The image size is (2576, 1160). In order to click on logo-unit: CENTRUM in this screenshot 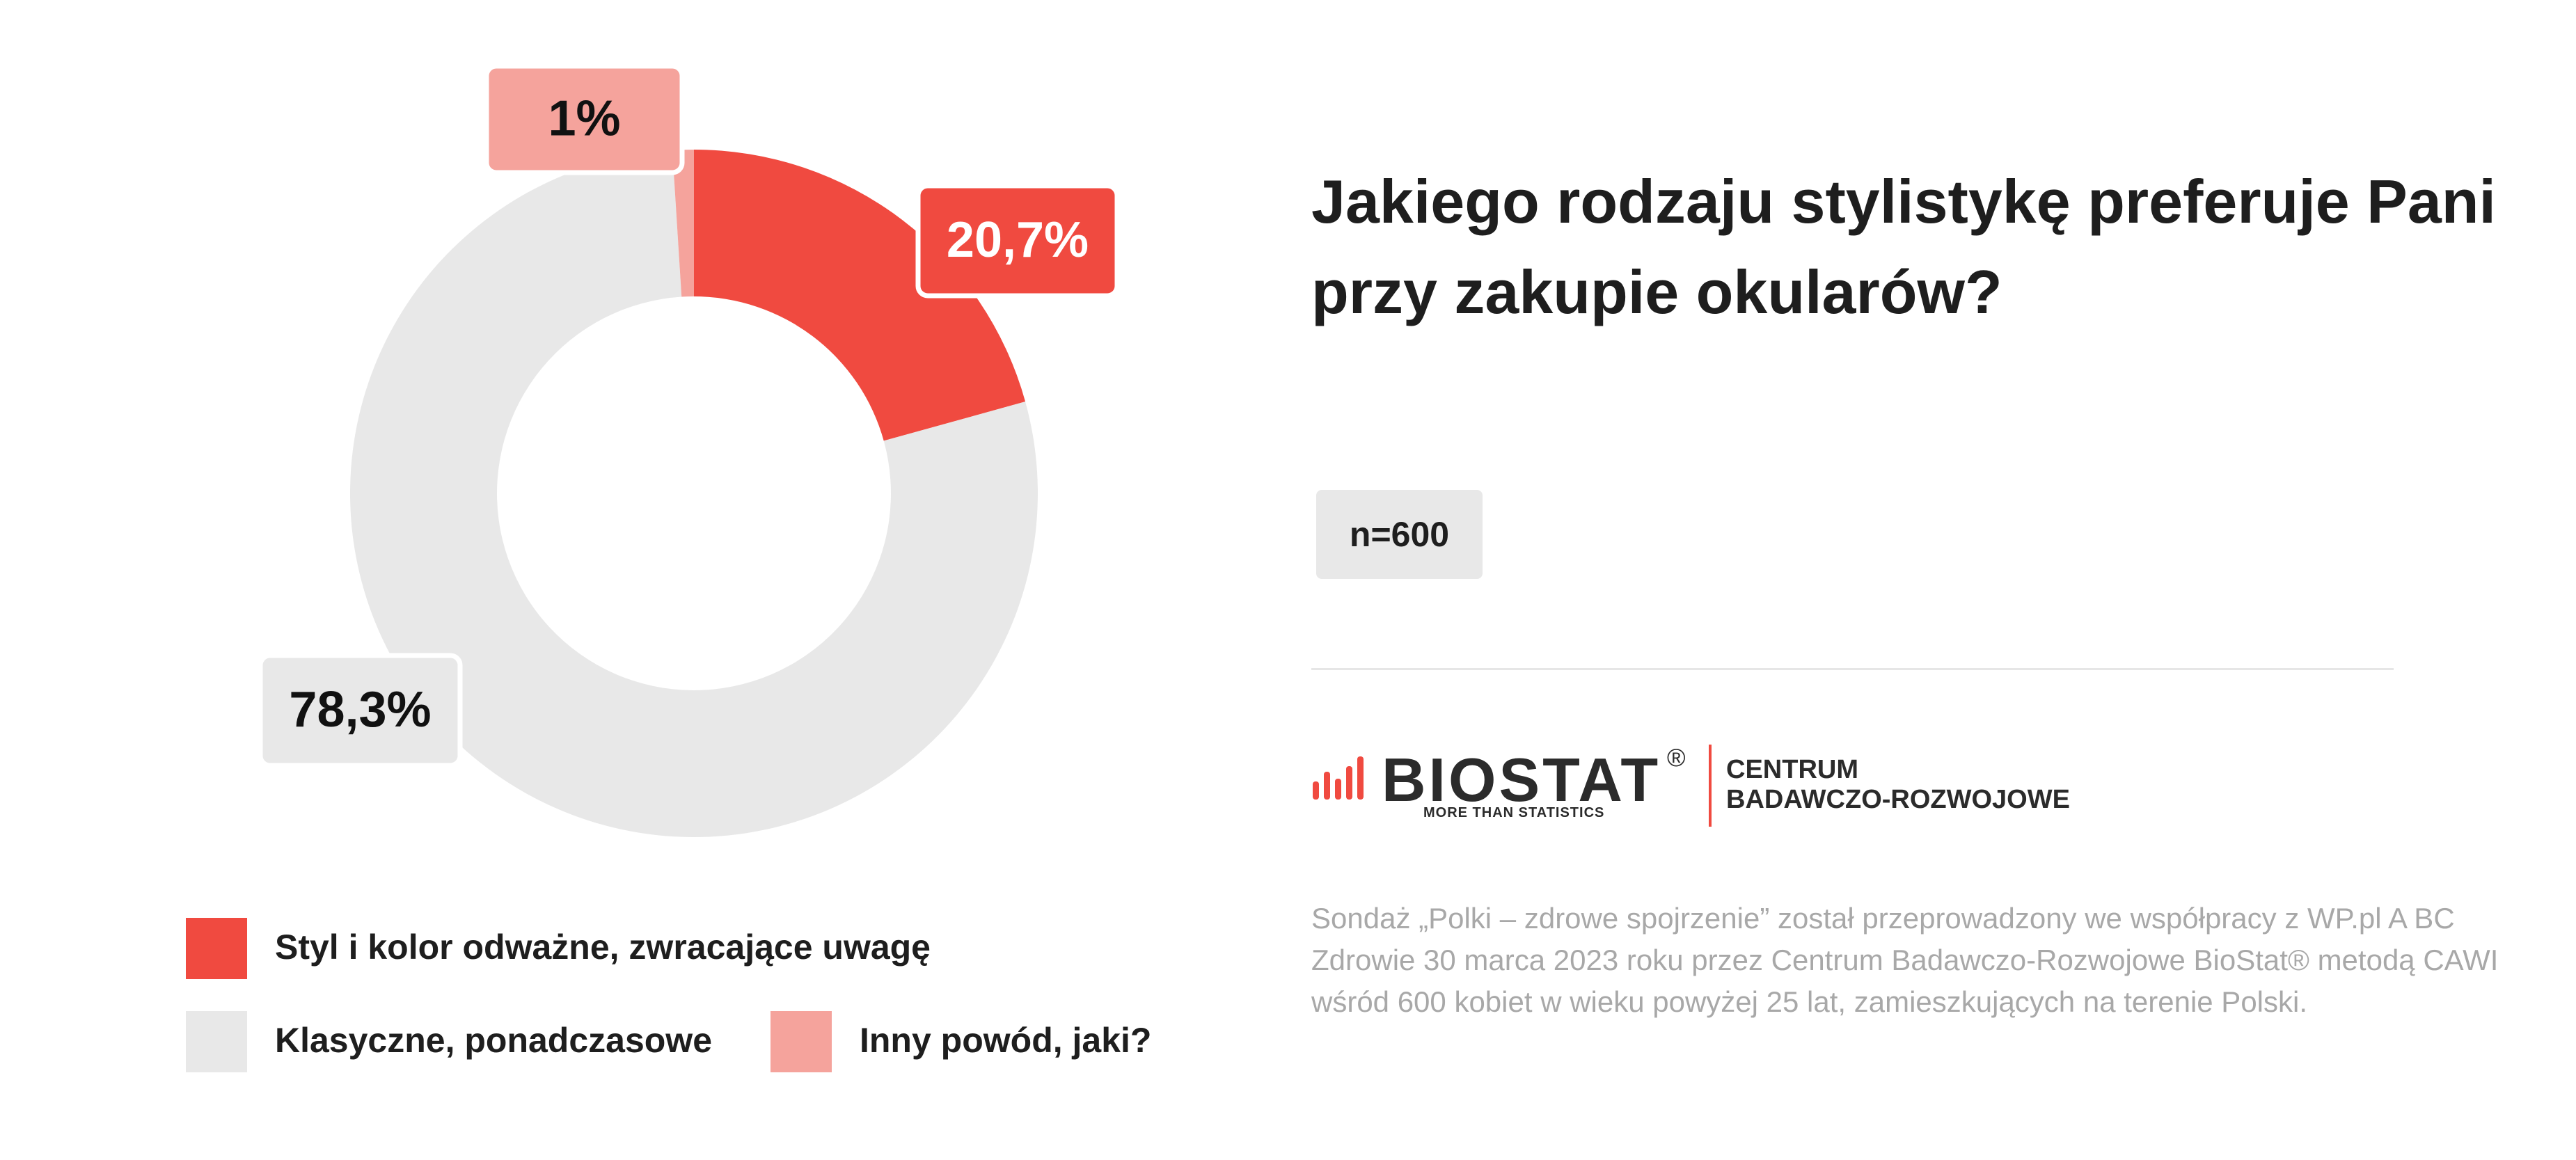, I will do `click(1792, 769)`.